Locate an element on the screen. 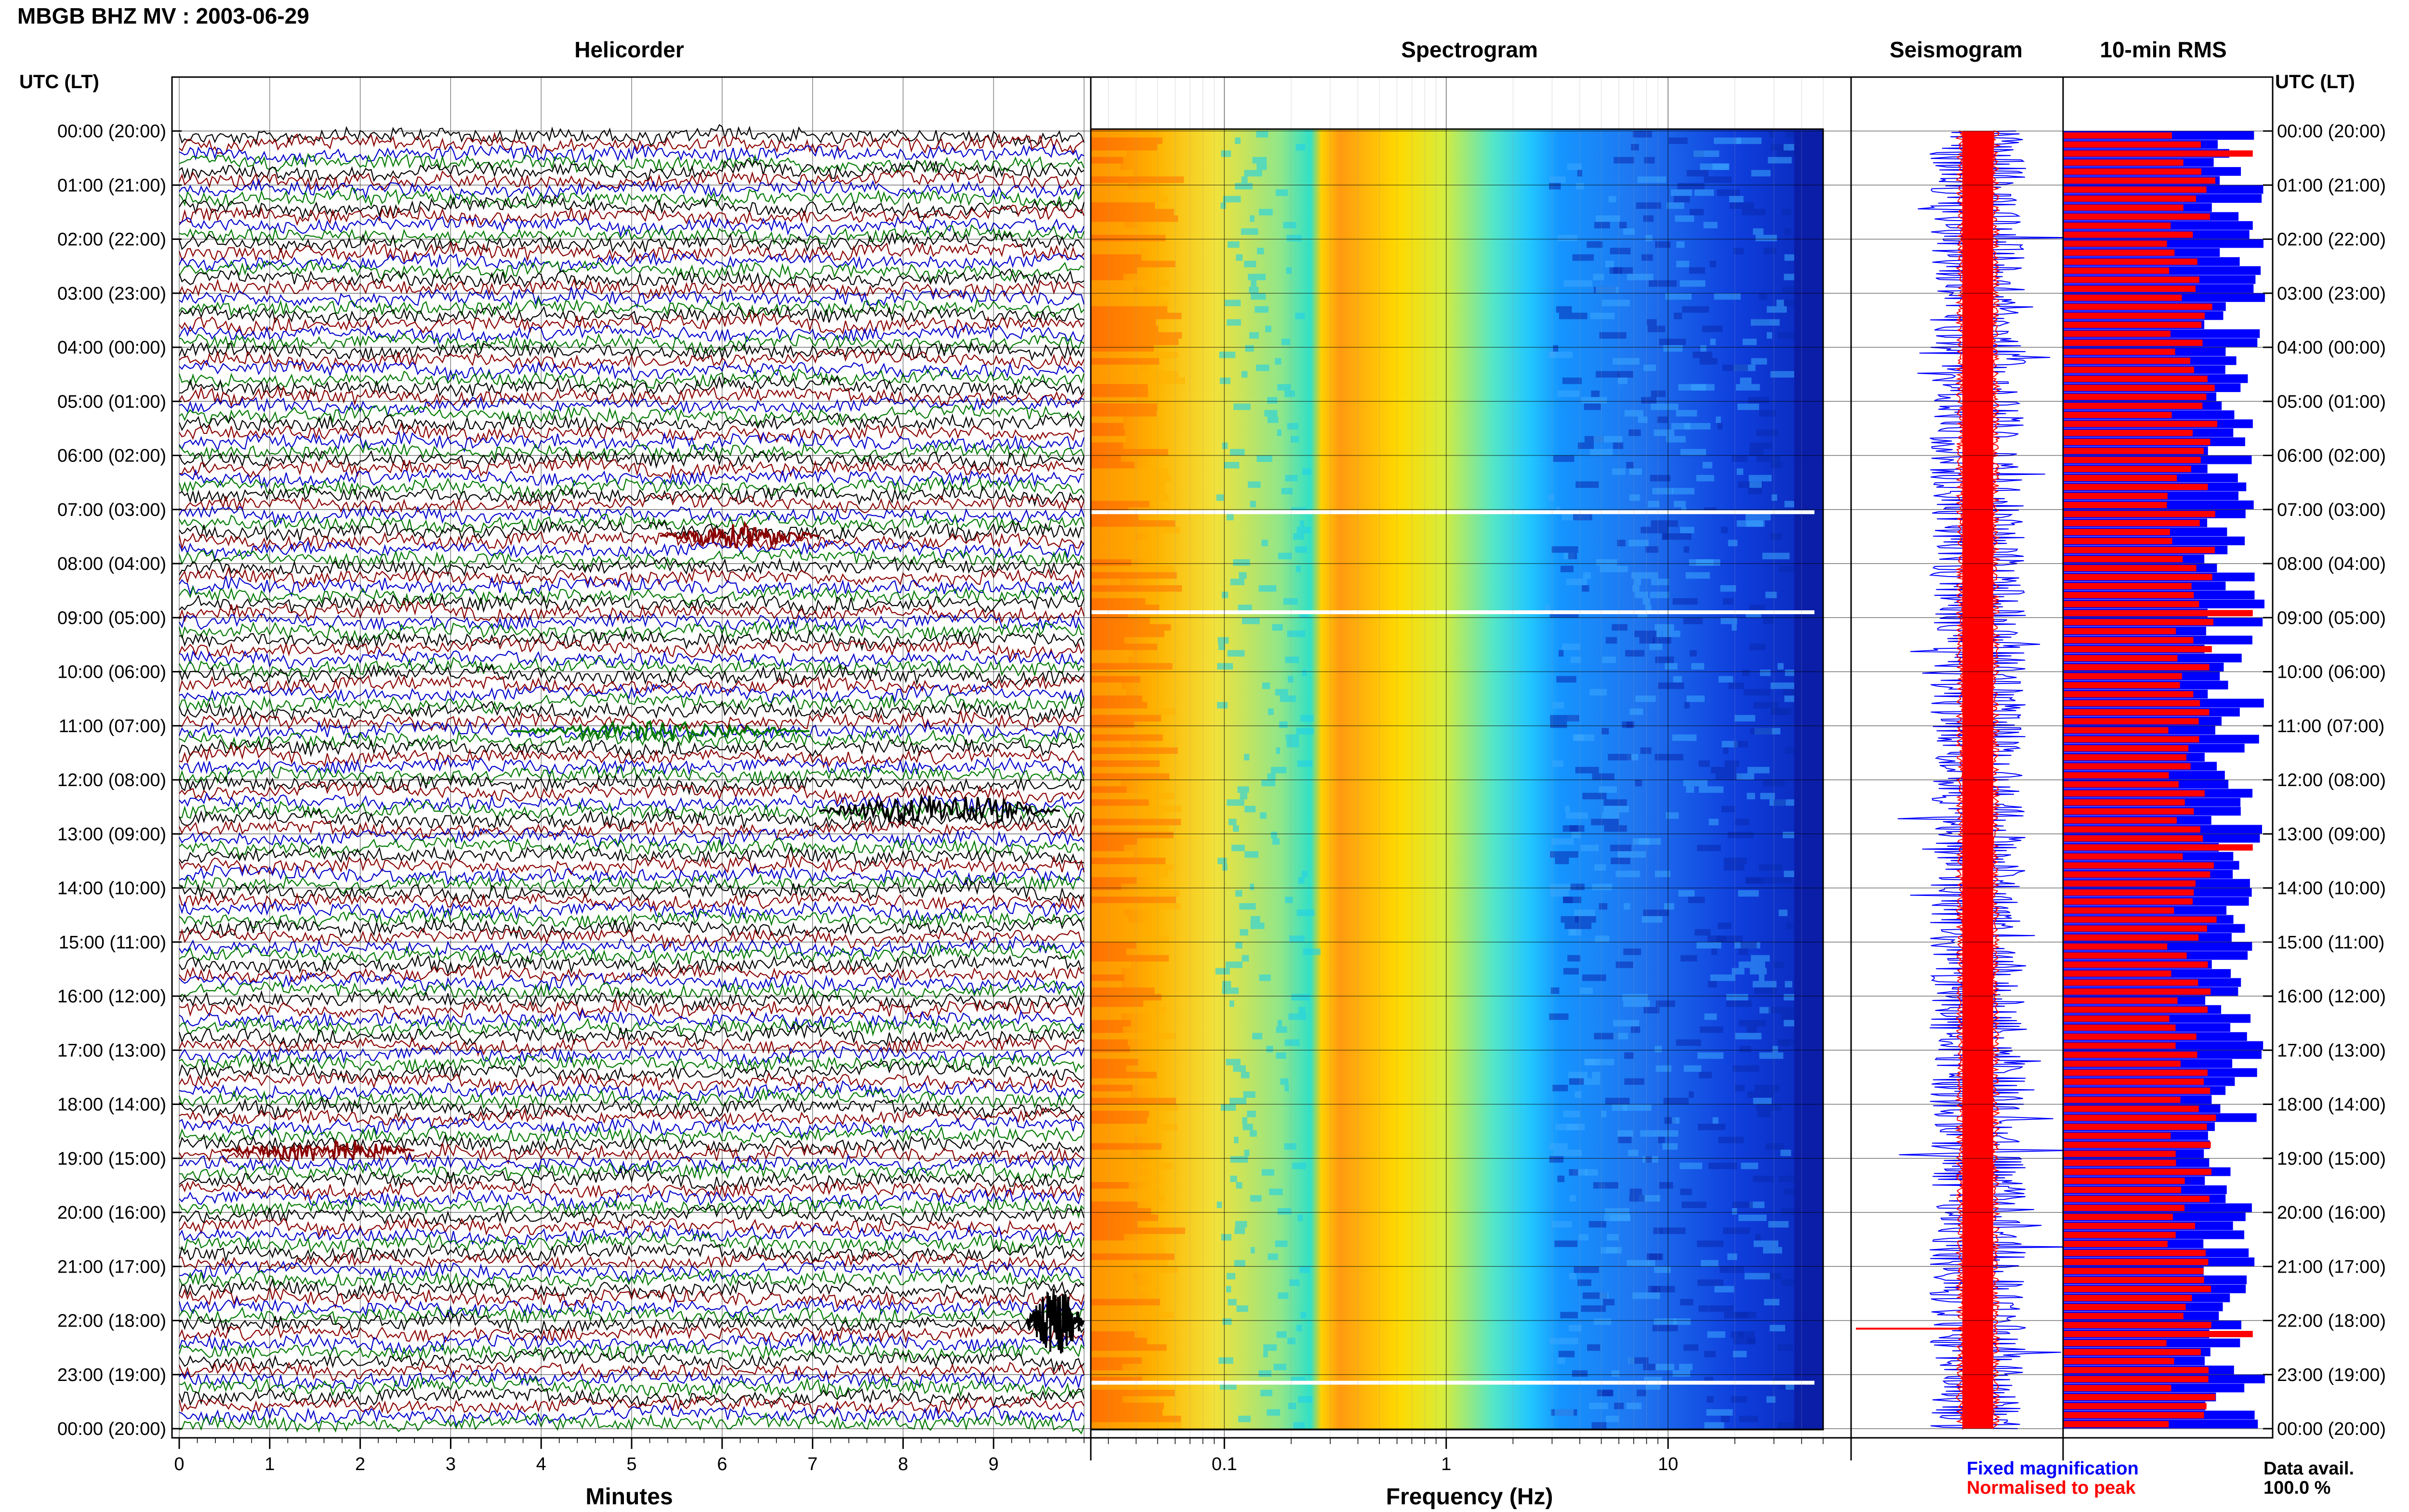 The width and height of the screenshot is (2409, 1512). right-y-tick-label: 02:00 (22:00) is located at coordinates (2331, 240).